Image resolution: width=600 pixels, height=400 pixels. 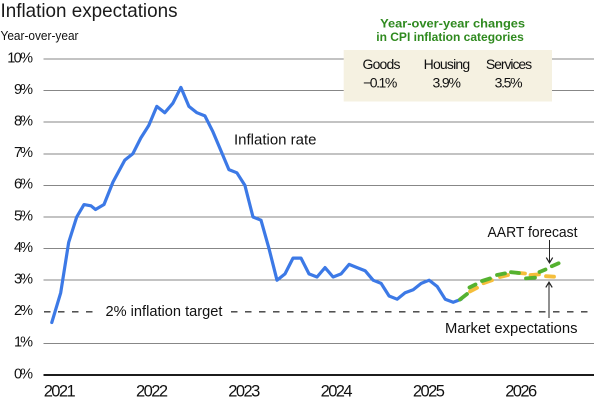 I want to click on svg-text: 2024, so click(x=337, y=391).